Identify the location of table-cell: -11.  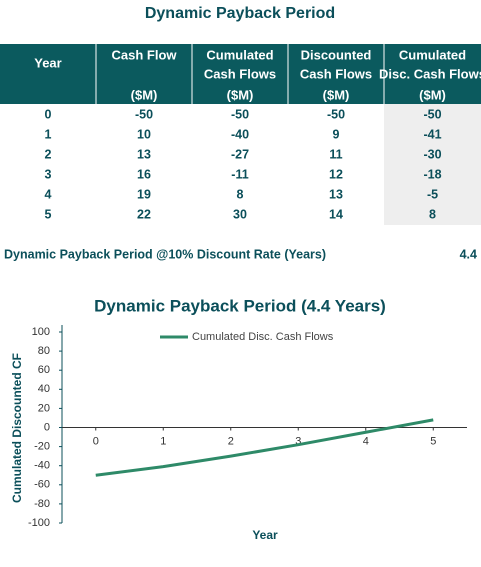
(239, 174).